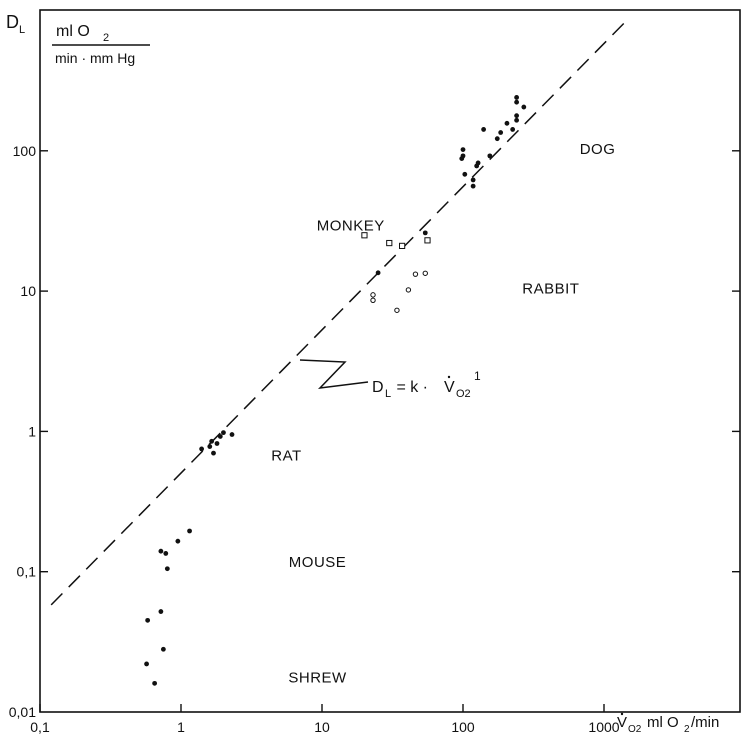 Image resolution: width=753 pixels, height=739 pixels. Describe the element at coordinates (603, 727) in the screenshot. I see `x-tick-label: 1000` at that location.